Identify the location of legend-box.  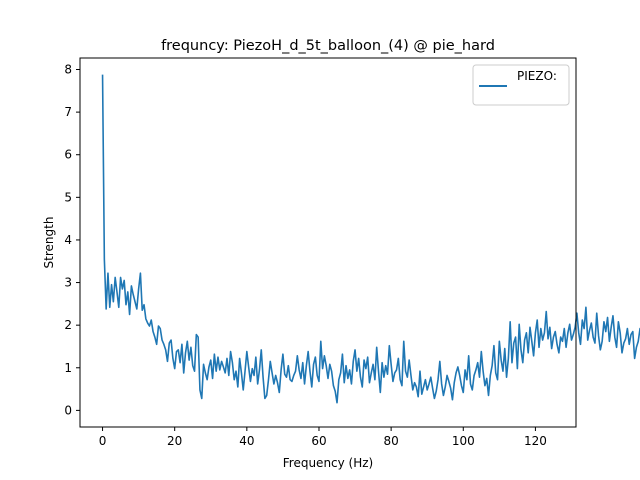
(521, 85).